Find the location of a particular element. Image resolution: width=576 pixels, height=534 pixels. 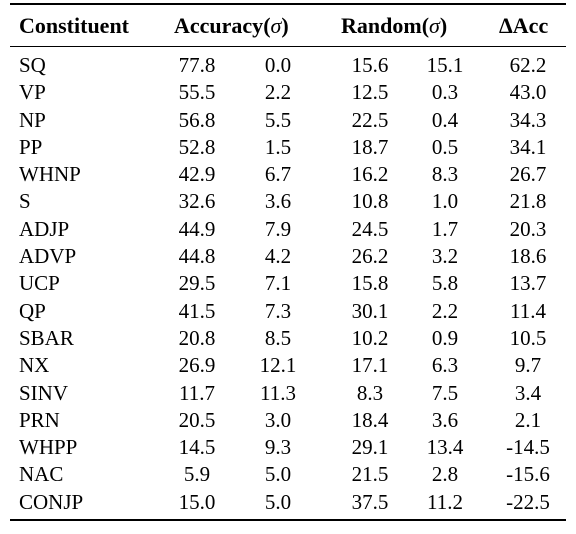

header-random-sigma: σ is located at coordinates (434, 25).